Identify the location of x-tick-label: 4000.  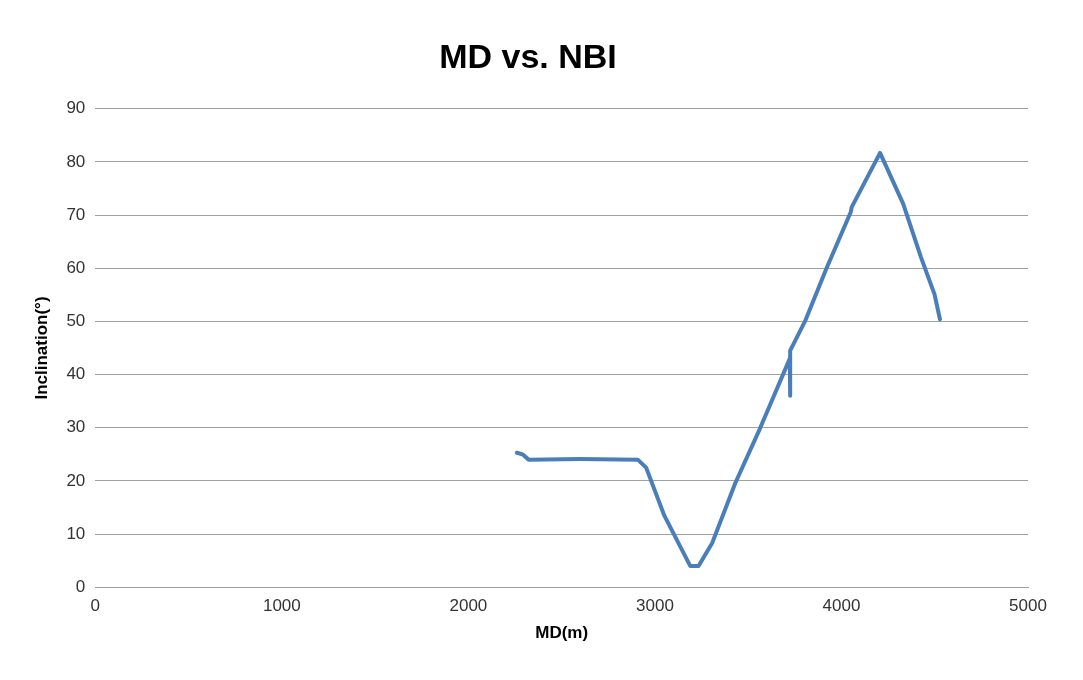
(841, 606).